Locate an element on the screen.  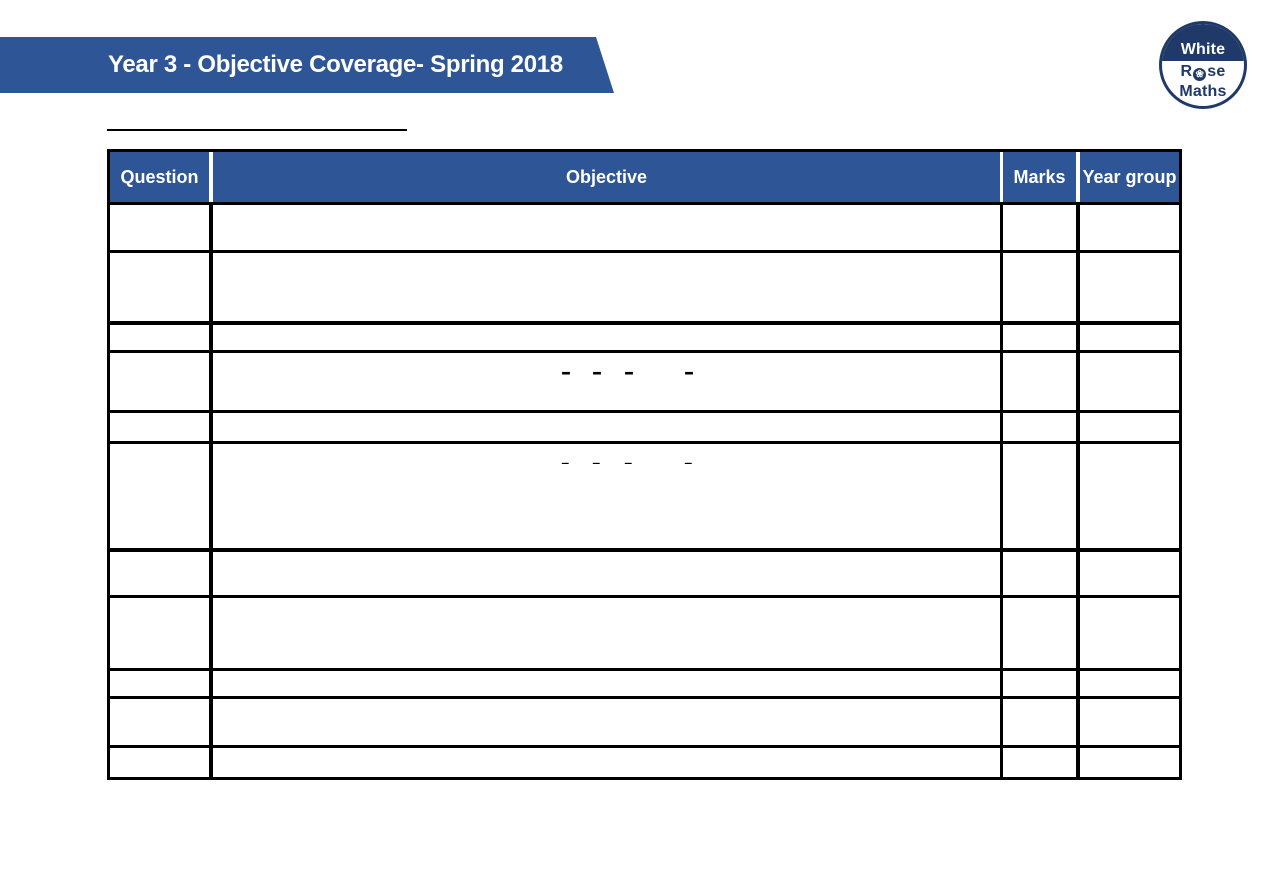
header-objective: Objective is located at coordinates (604, 177).